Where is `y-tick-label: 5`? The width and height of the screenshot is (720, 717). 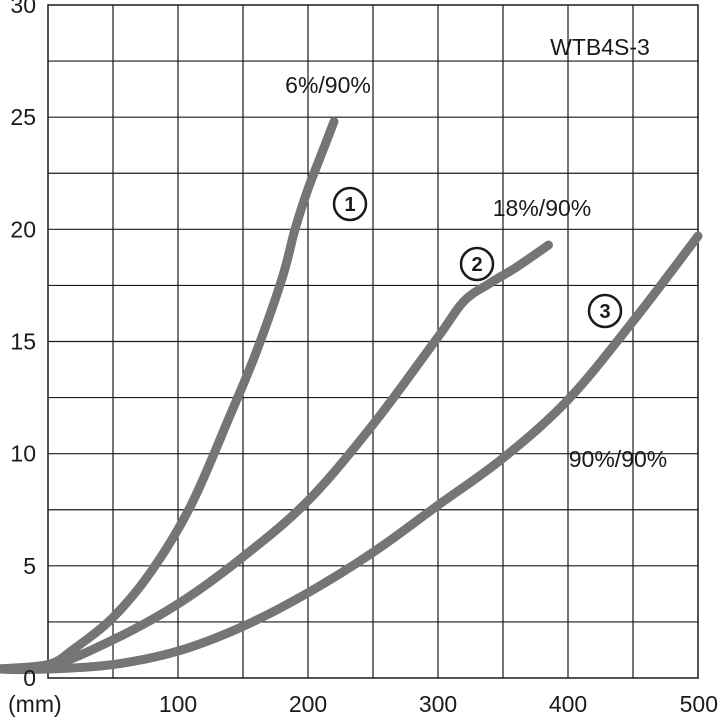 y-tick-label: 5 is located at coordinates (29, 566).